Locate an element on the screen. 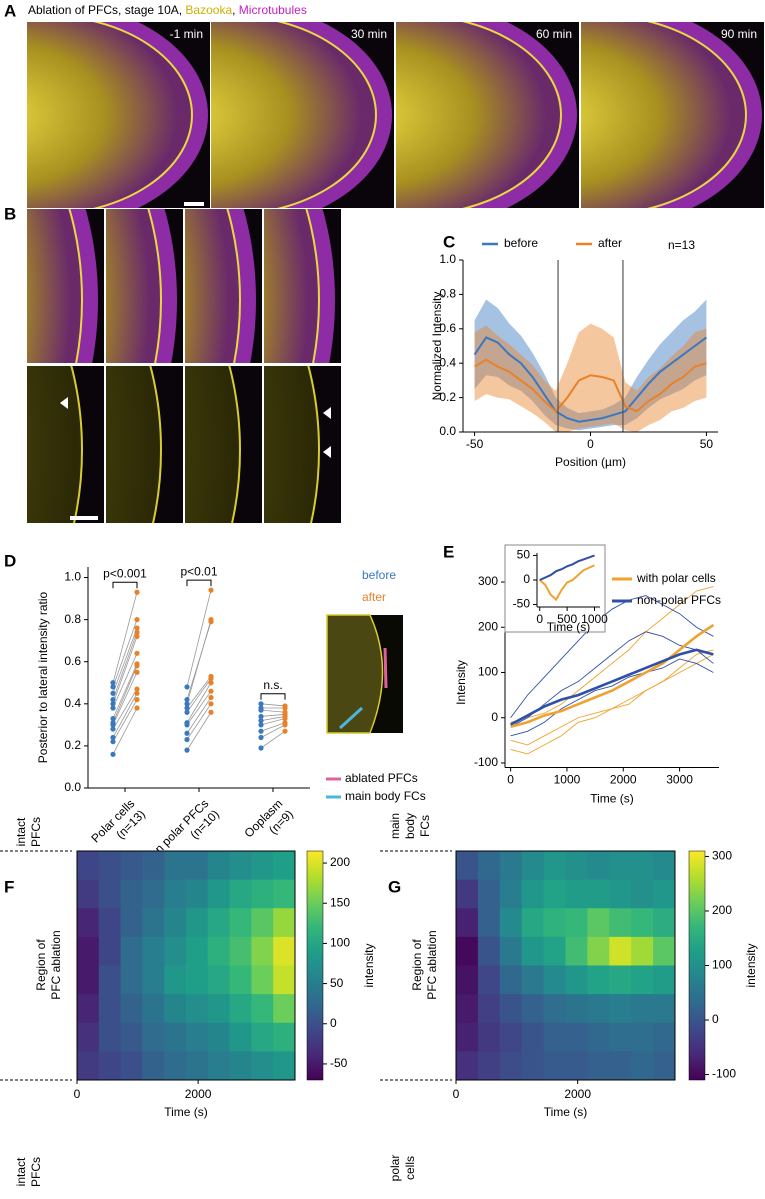  y-tick-label: 0 is located at coordinates (494, 717).